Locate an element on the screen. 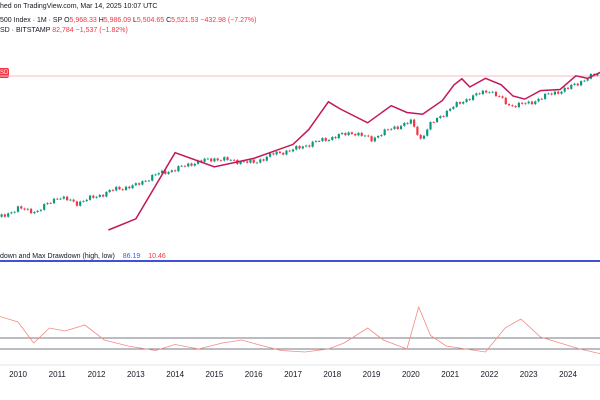 The height and width of the screenshot is (400, 600). x-tick-label: 2012 is located at coordinates (96, 374).